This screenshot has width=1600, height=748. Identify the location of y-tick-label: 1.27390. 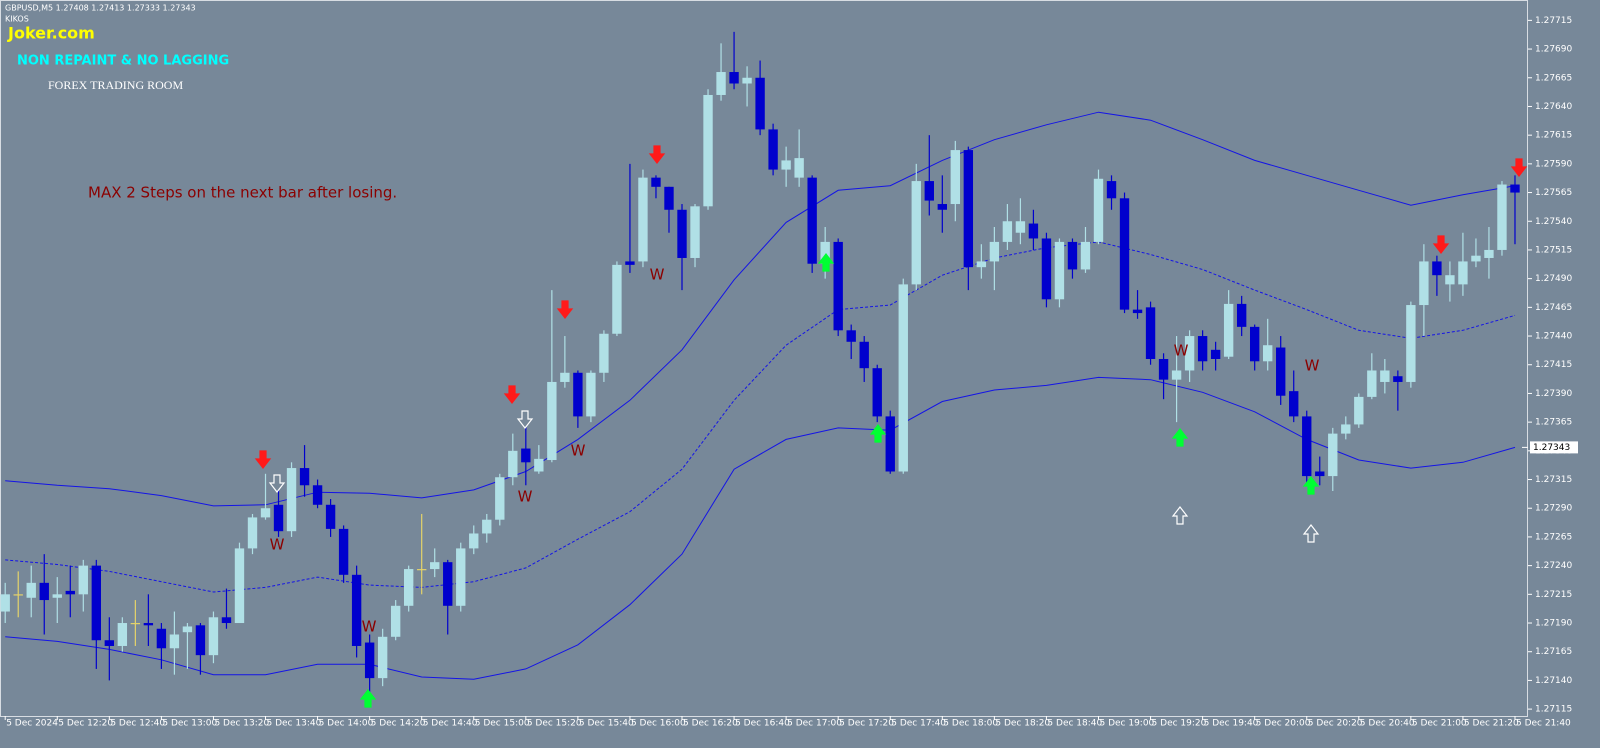
(1553, 394).